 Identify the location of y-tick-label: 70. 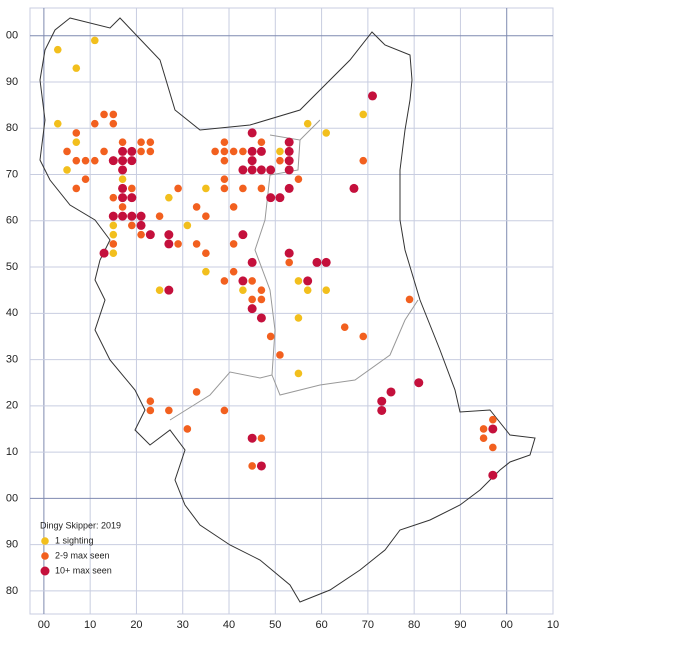
(12, 174).